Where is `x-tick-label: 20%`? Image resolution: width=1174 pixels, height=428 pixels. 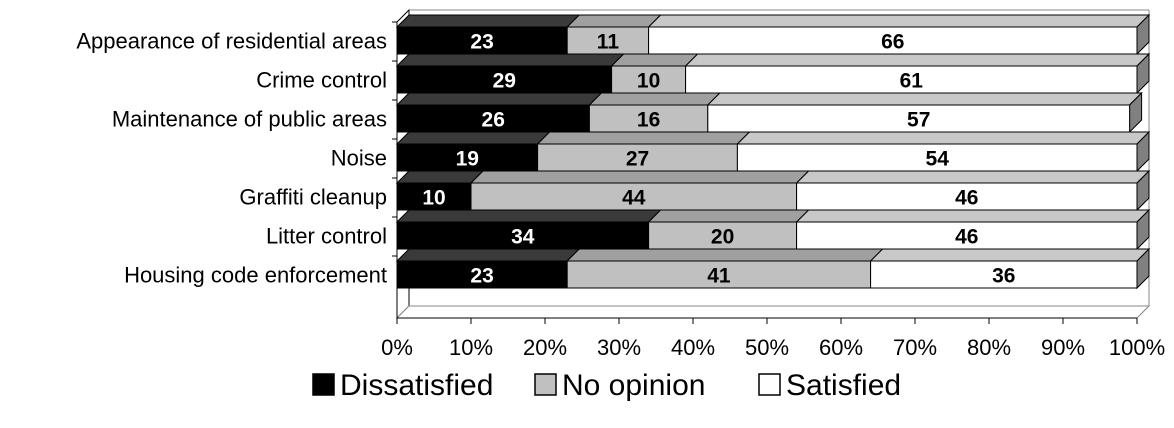 x-tick-label: 20% is located at coordinates (545, 347).